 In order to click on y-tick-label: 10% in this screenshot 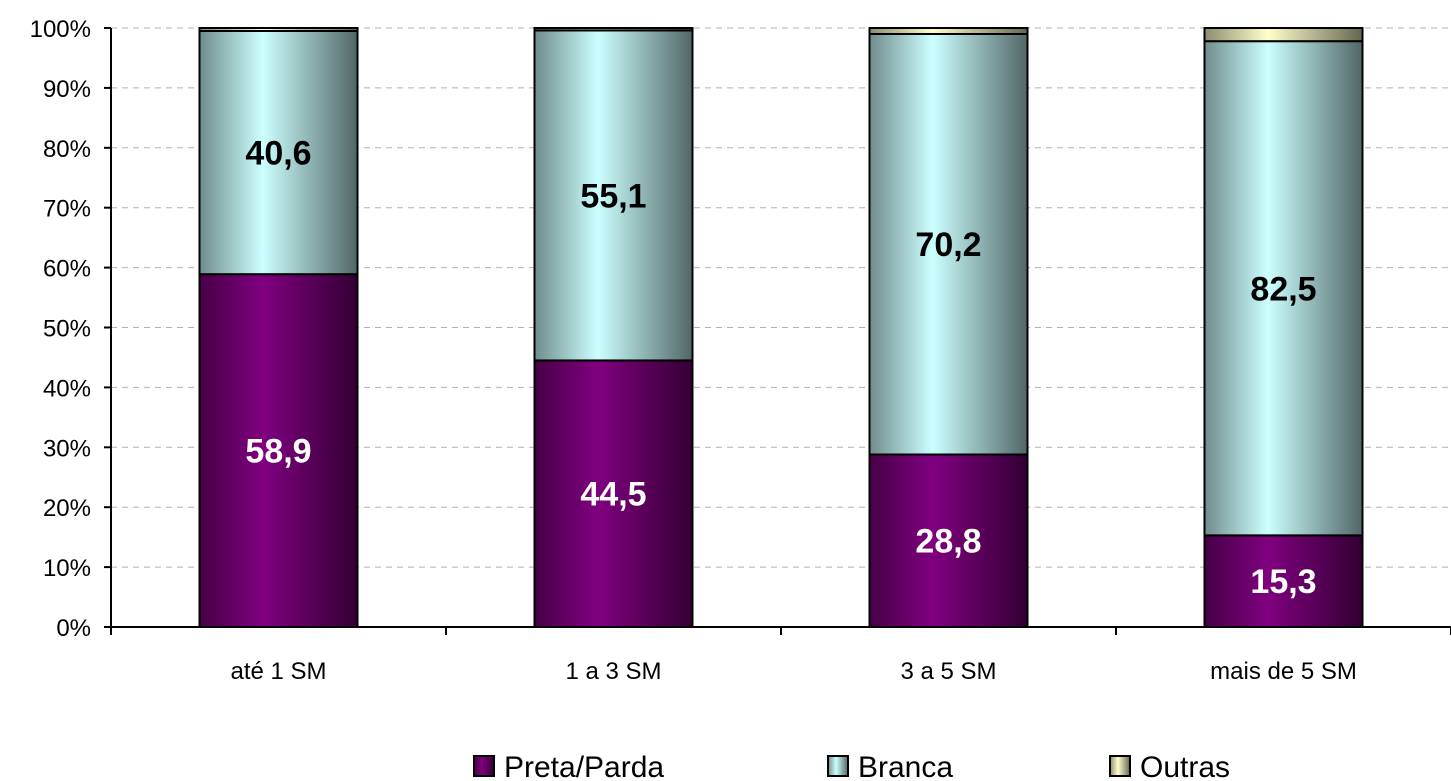, I will do `click(67, 568)`.